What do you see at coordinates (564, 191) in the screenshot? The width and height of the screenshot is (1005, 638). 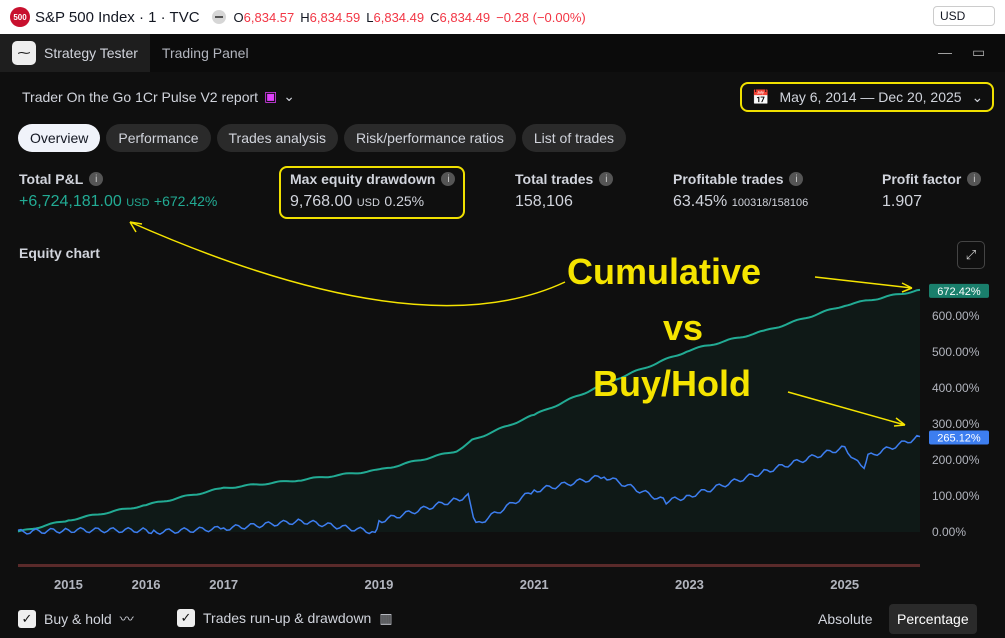 I see `metric-total-trades: Total trades i 158,106` at bounding box center [564, 191].